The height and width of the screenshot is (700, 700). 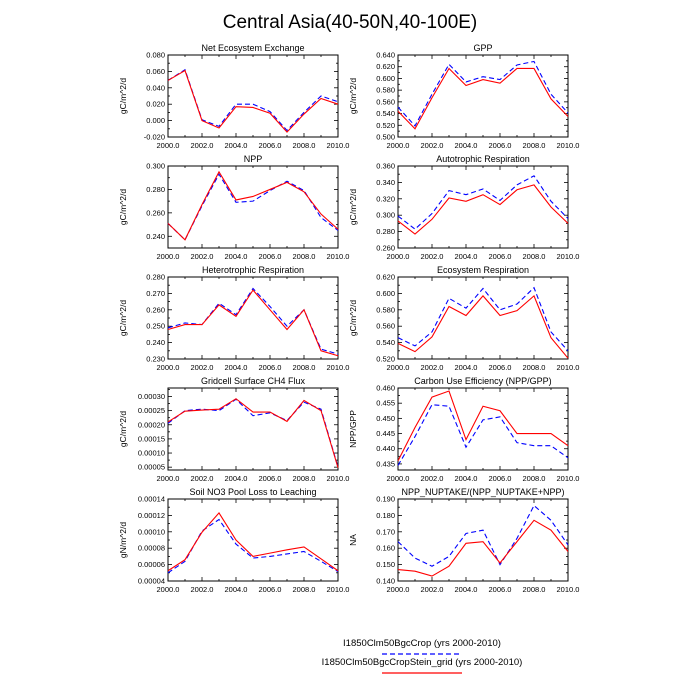 What do you see at coordinates (385, 78) in the screenshot?
I see `y-tick-label: 0.600` at bounding box center [385, 78].